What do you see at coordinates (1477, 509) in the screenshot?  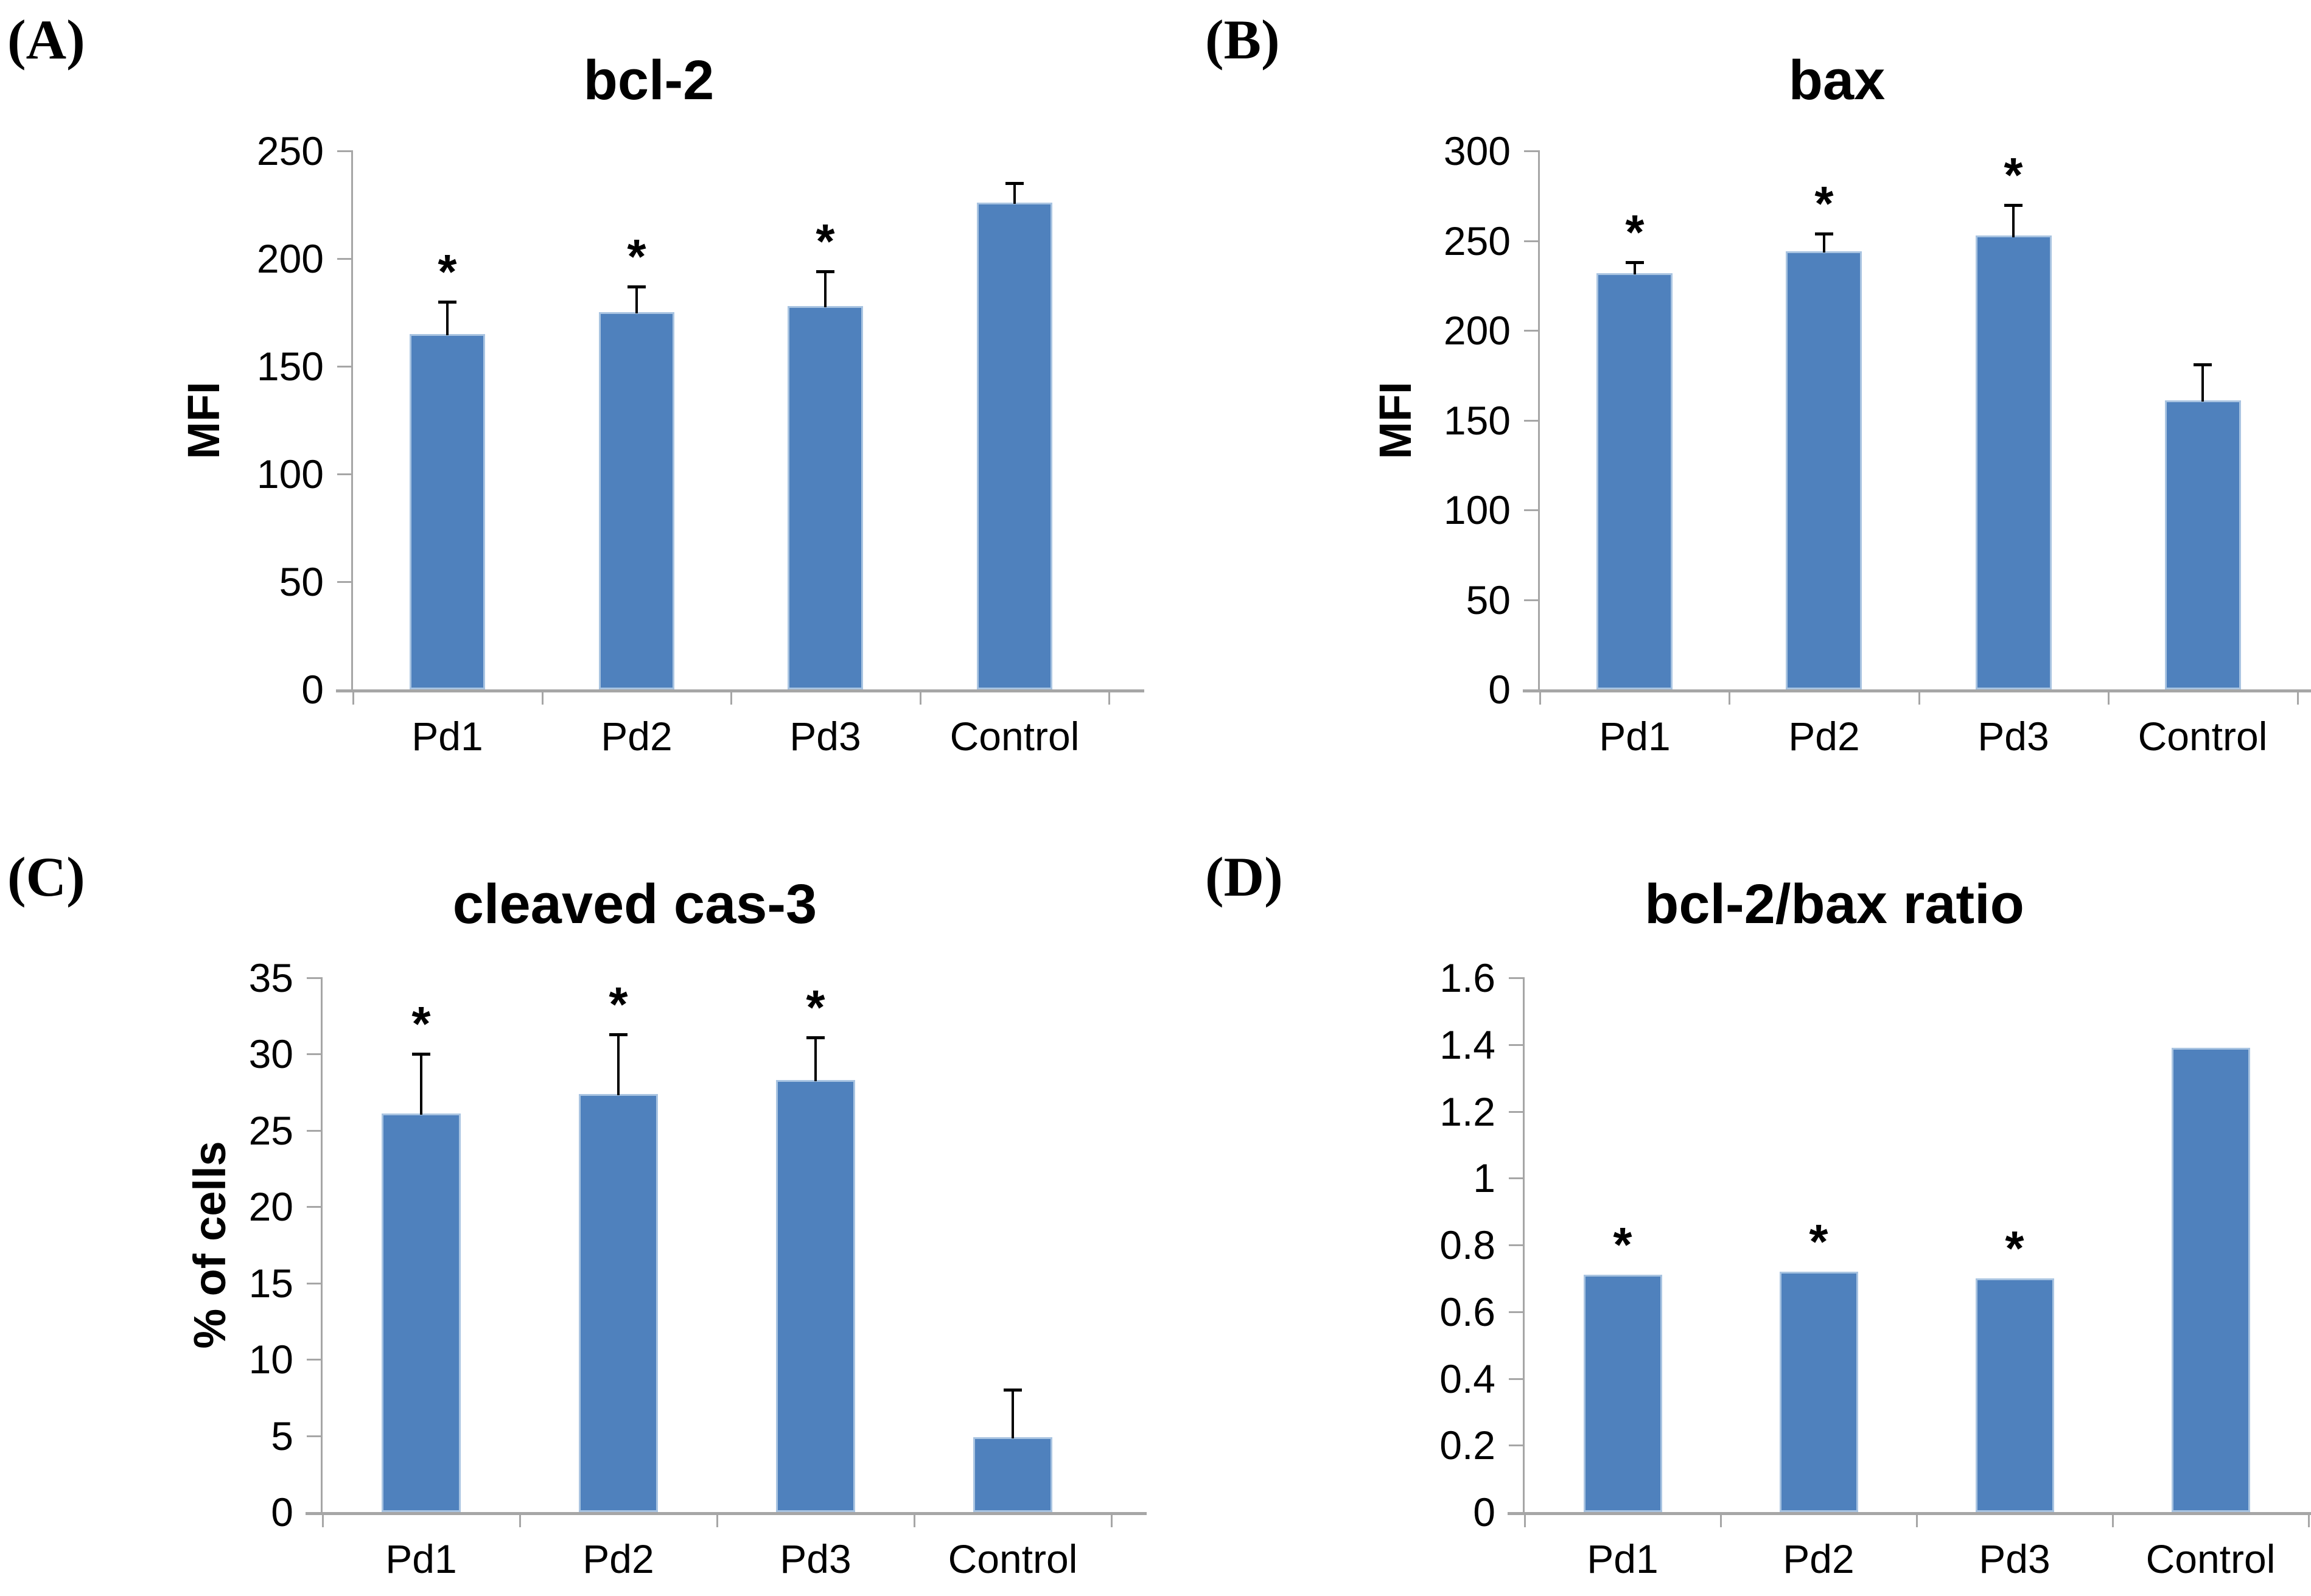 I see `y-tick-label: 100` at bounding box center [1477, 509].